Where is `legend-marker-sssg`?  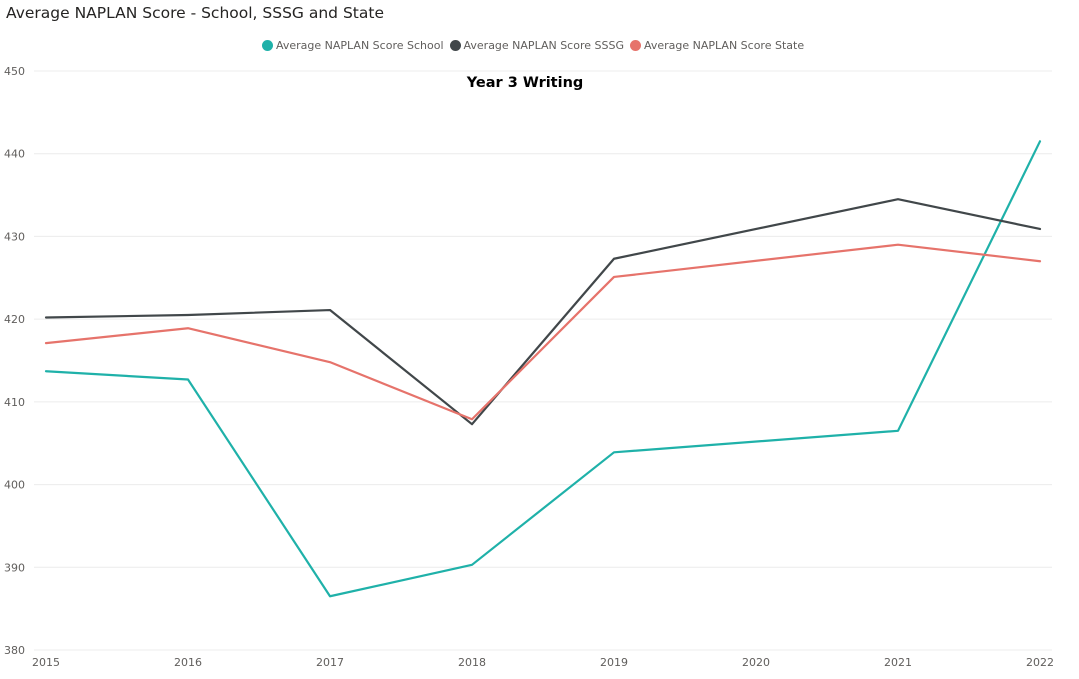 legend-marker-sssg is located at coordinates (455, 45).